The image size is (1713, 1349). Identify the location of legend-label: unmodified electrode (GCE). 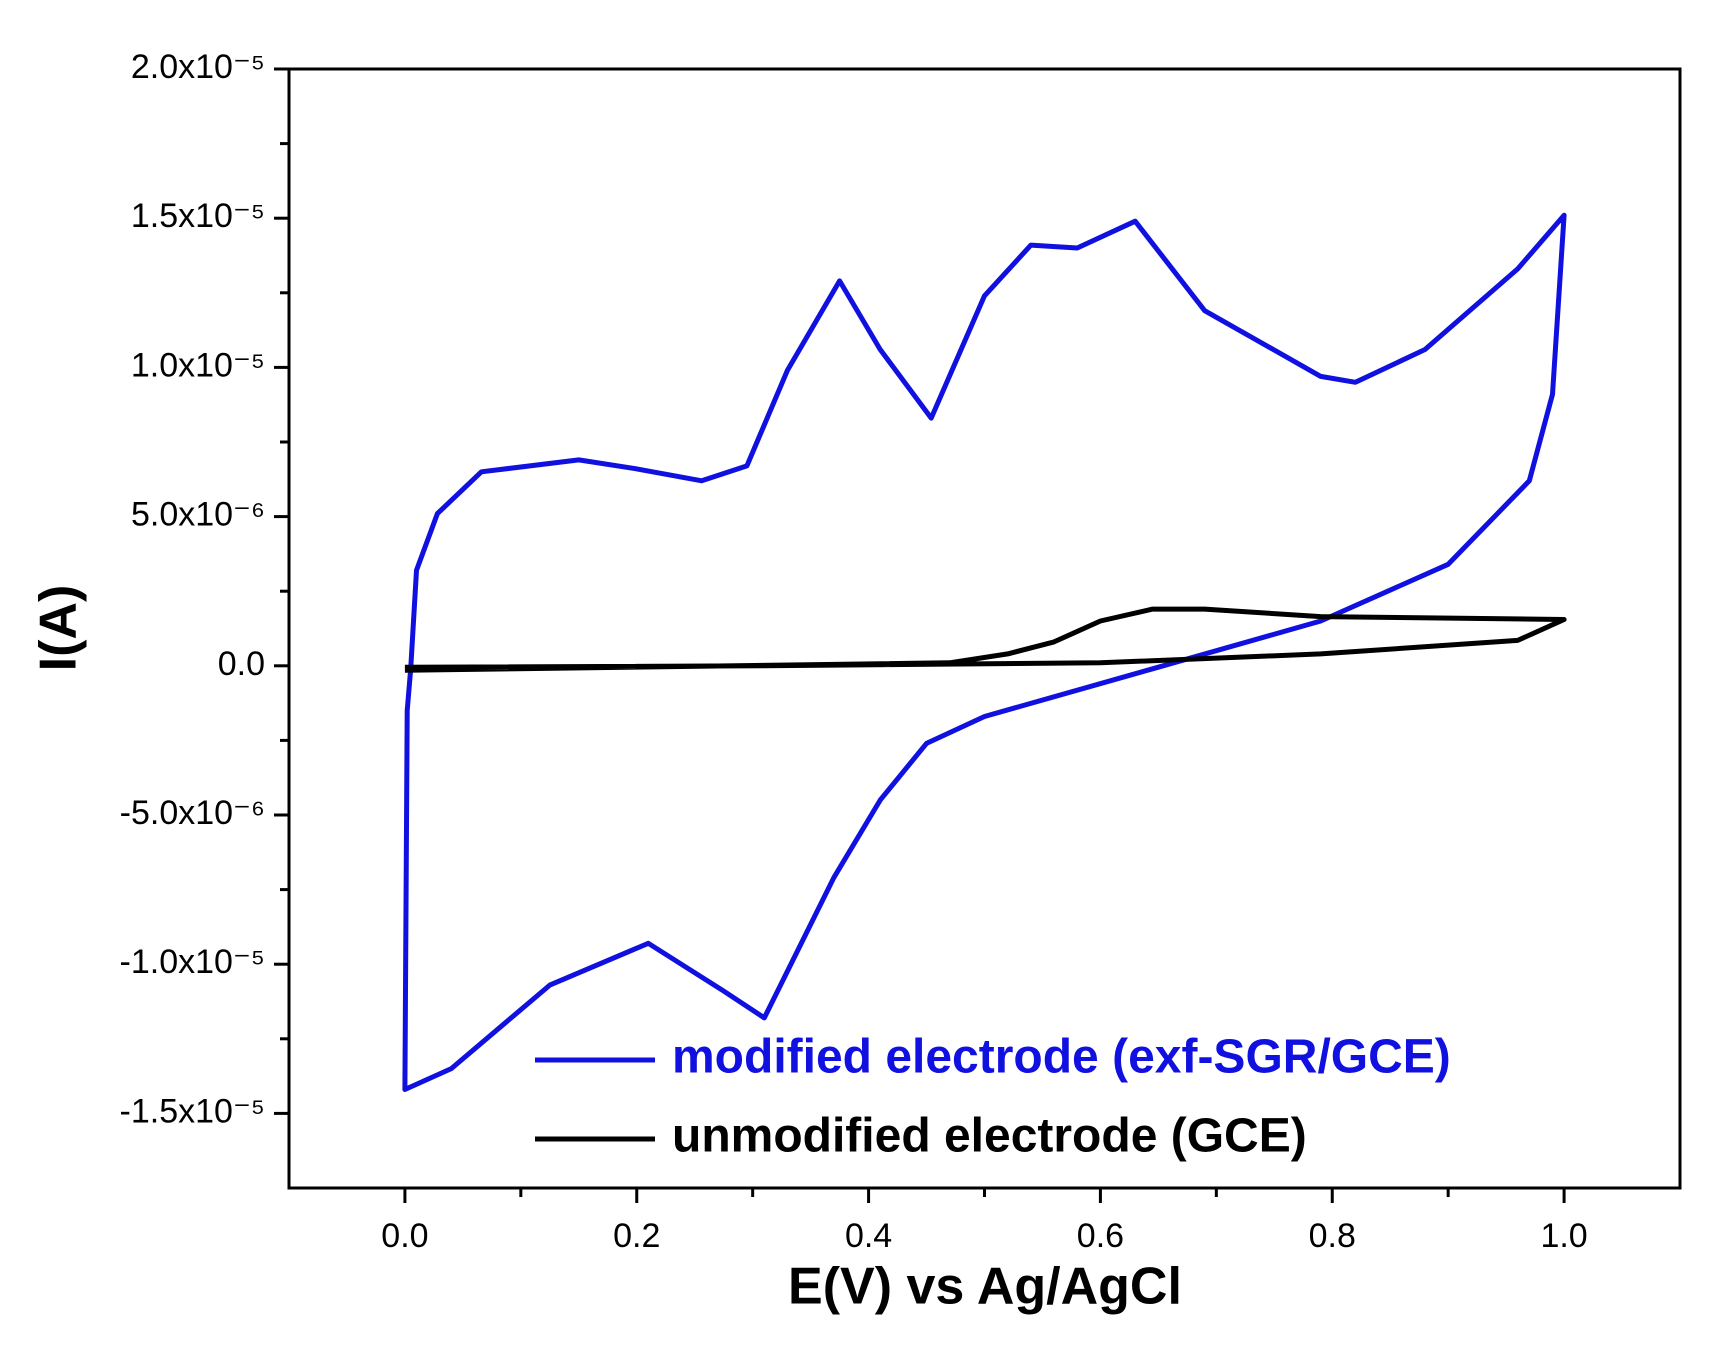
(989, 1136).